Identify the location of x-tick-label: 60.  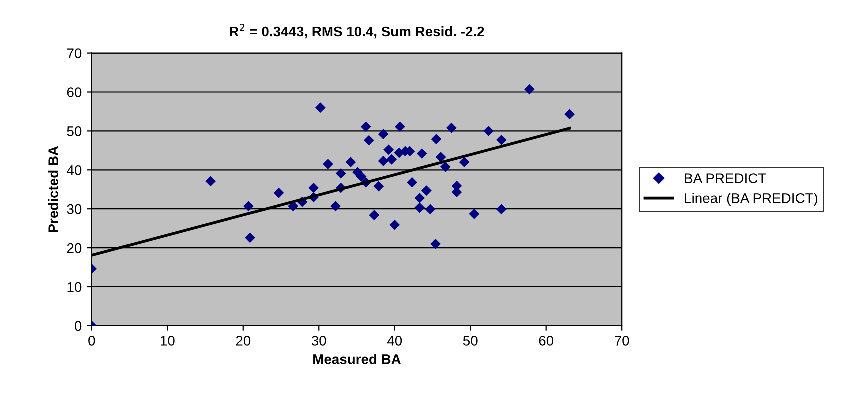
(546, 341).